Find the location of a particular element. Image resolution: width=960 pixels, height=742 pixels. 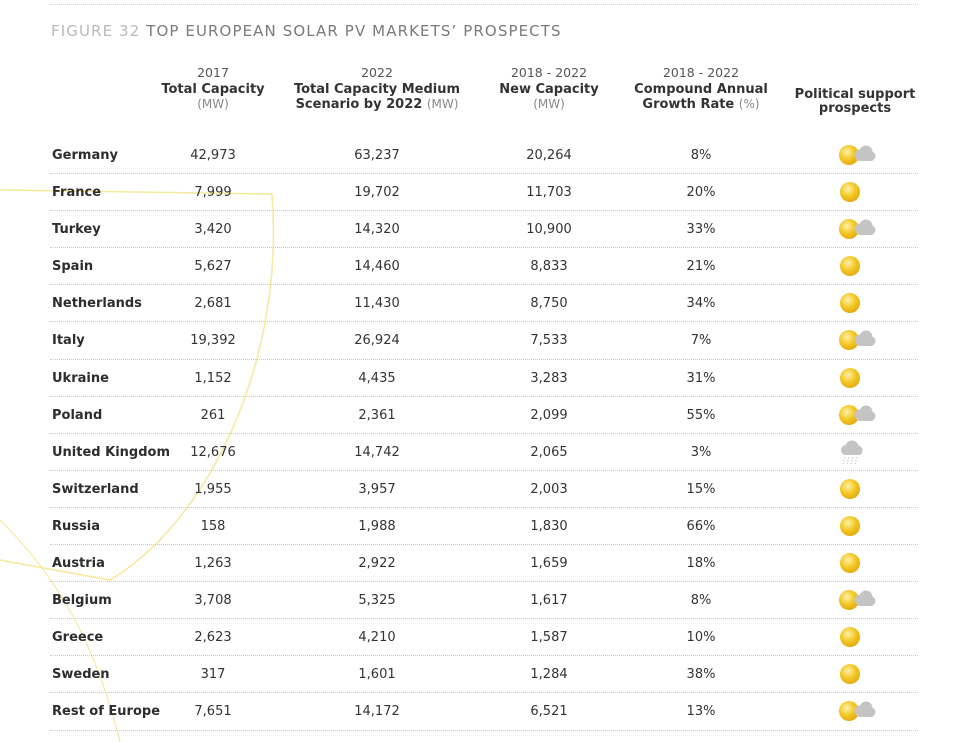

new-capacity: 1,284 is located at coordinates (549, 675).